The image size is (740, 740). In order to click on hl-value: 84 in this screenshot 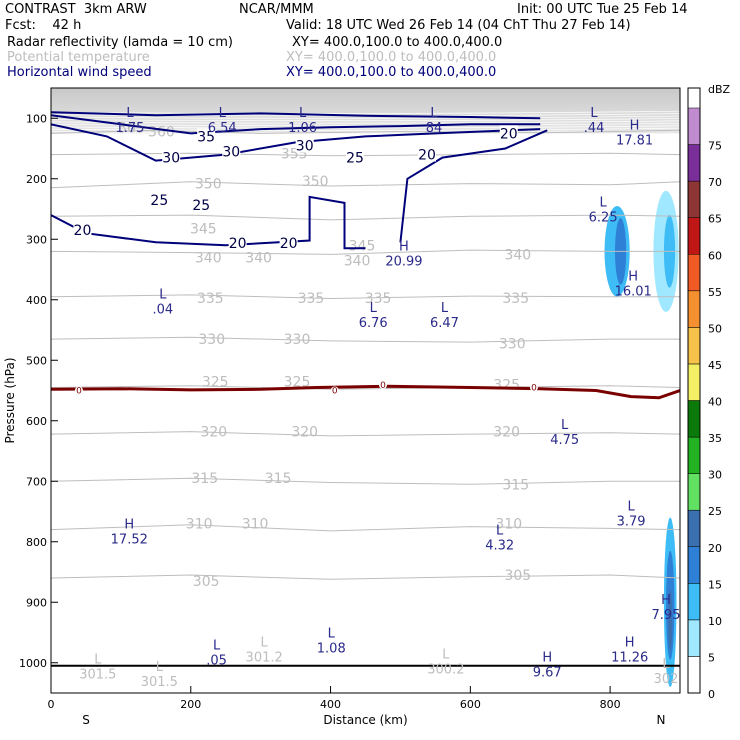, I will do `click(434, 128)`.